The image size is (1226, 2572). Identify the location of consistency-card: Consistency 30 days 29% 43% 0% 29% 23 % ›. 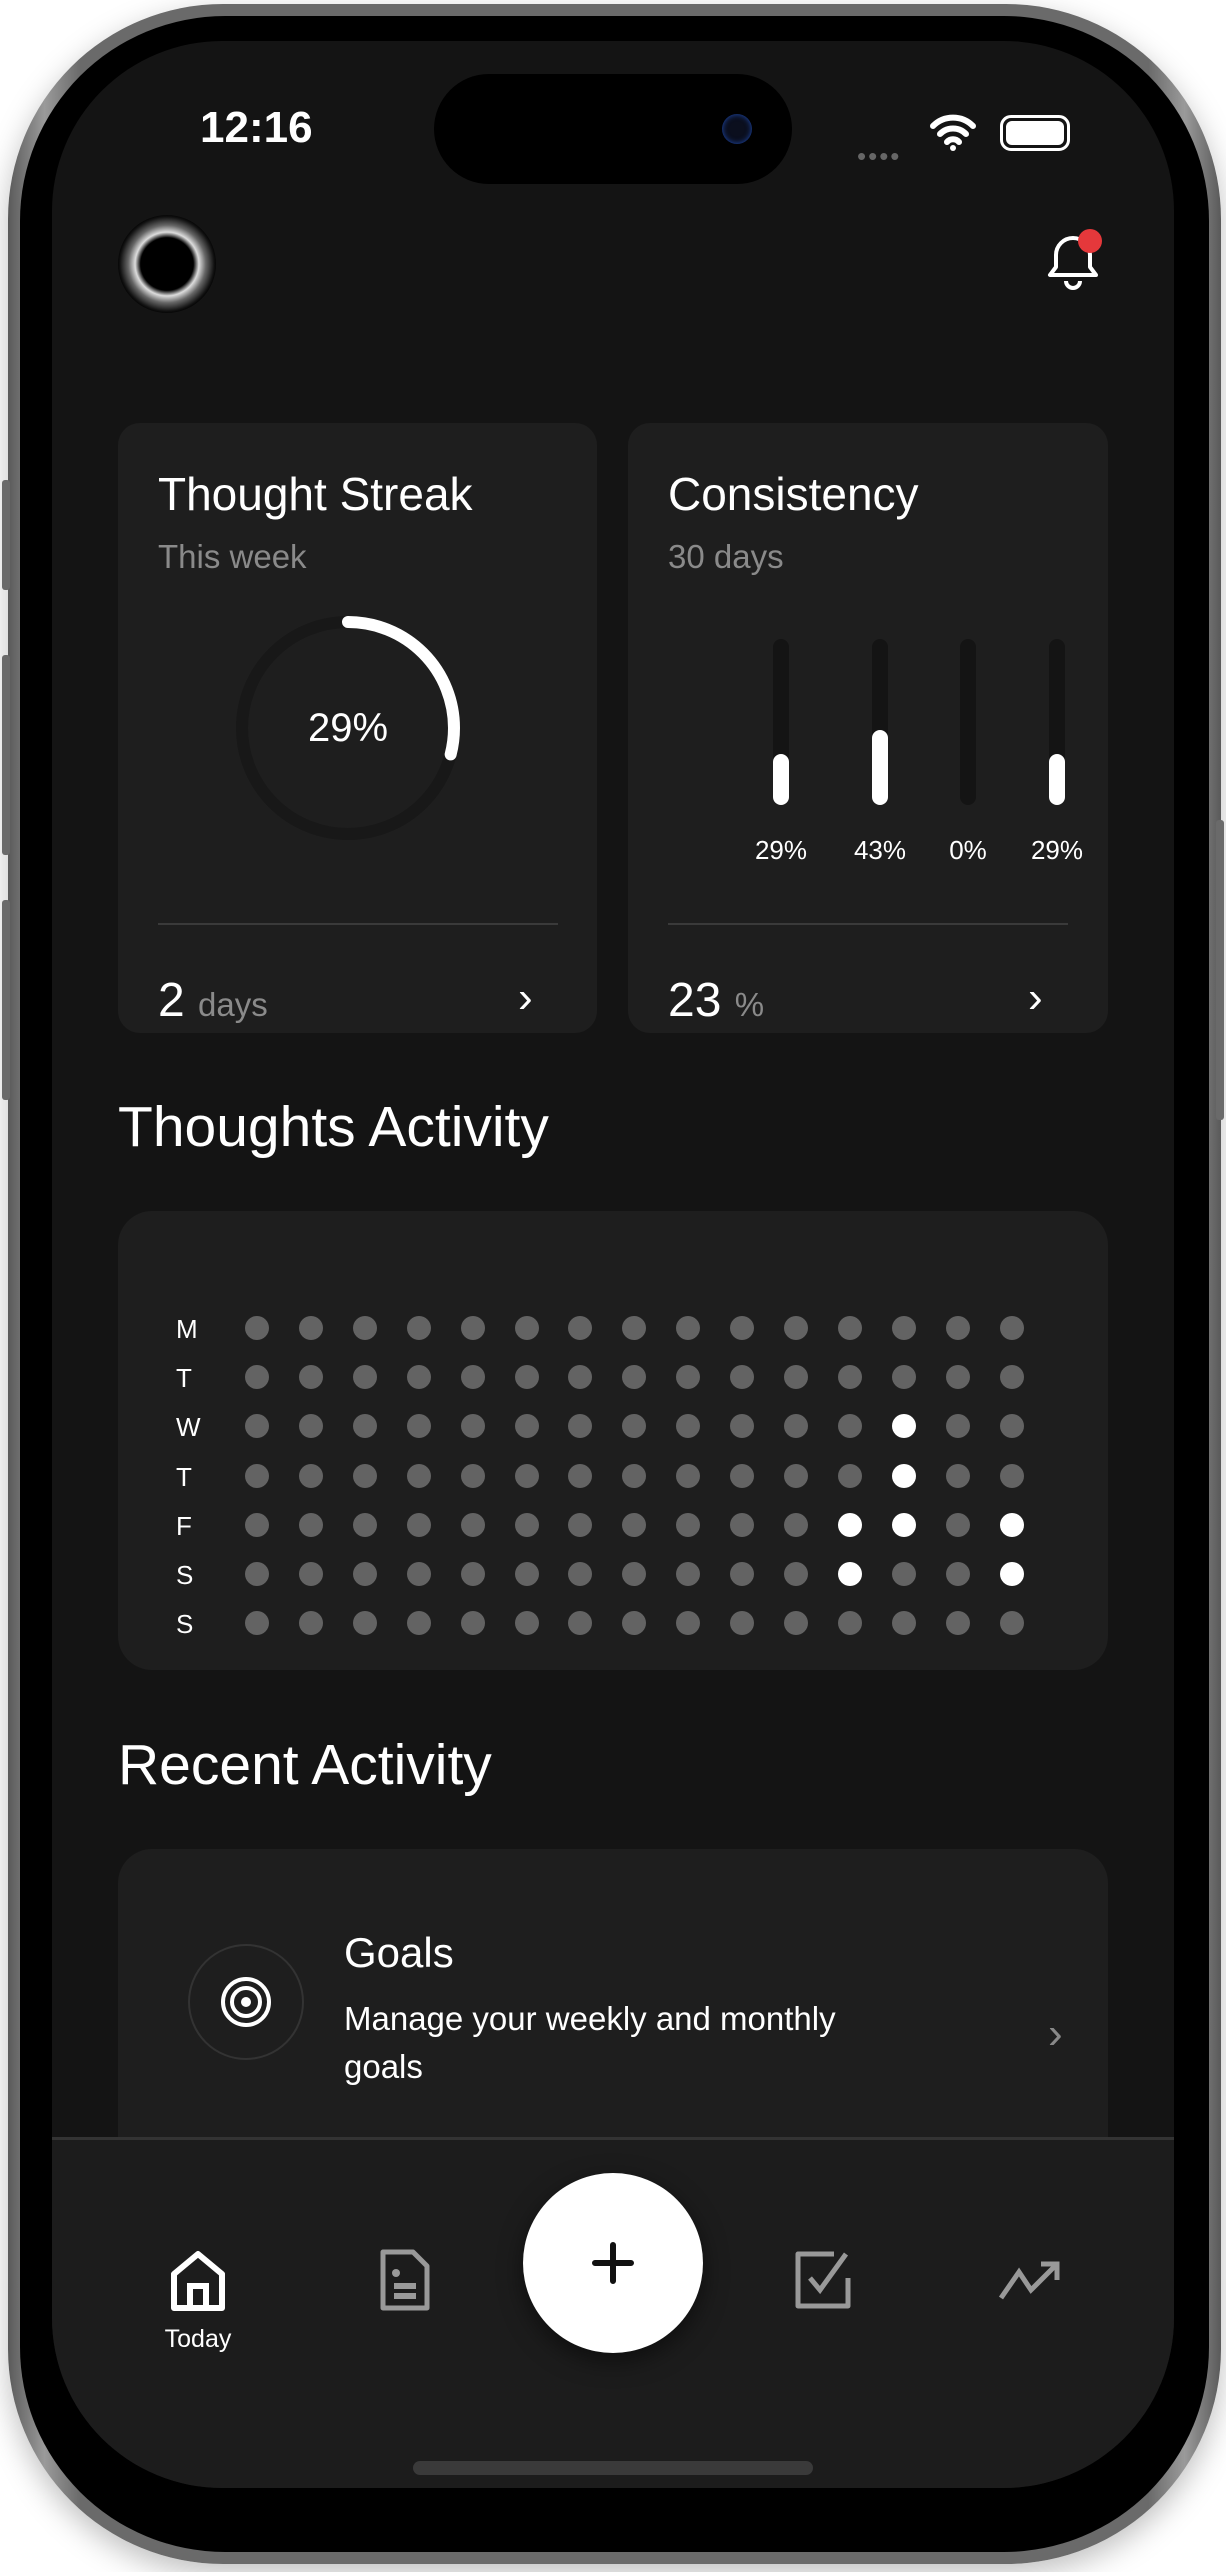
(868, 728).